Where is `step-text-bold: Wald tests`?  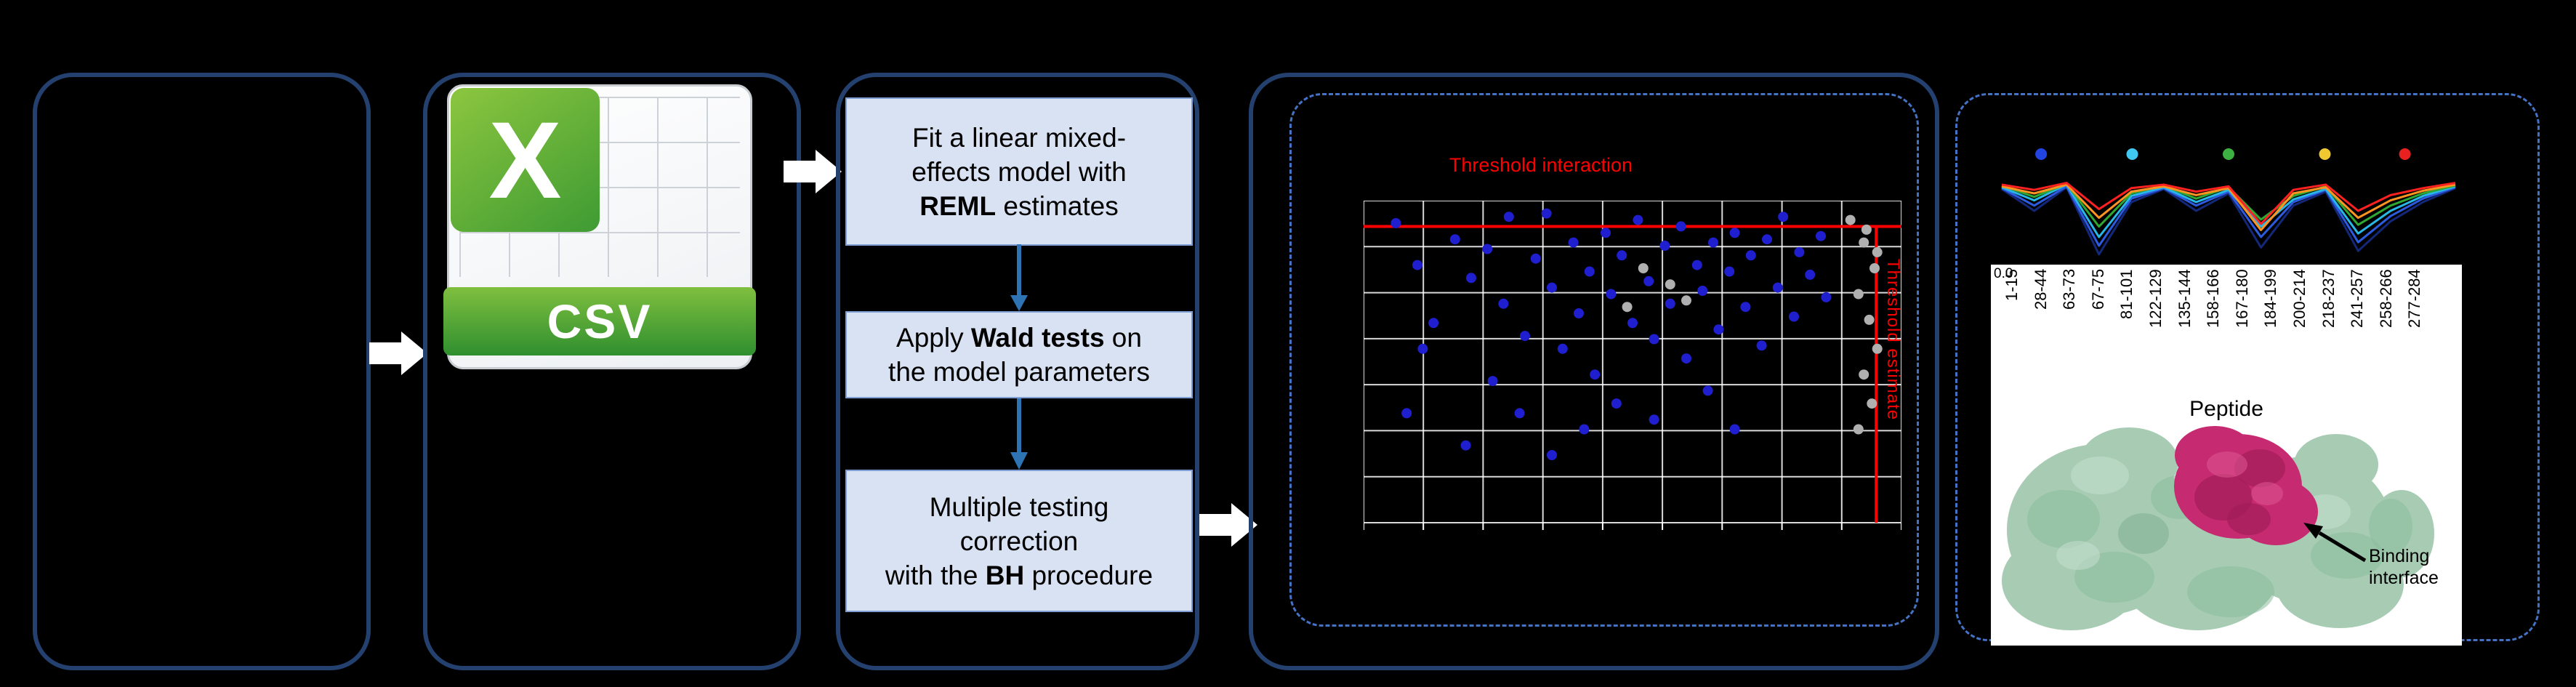
step-text-bold: Wald tests is located at coordinates (1037, 338).